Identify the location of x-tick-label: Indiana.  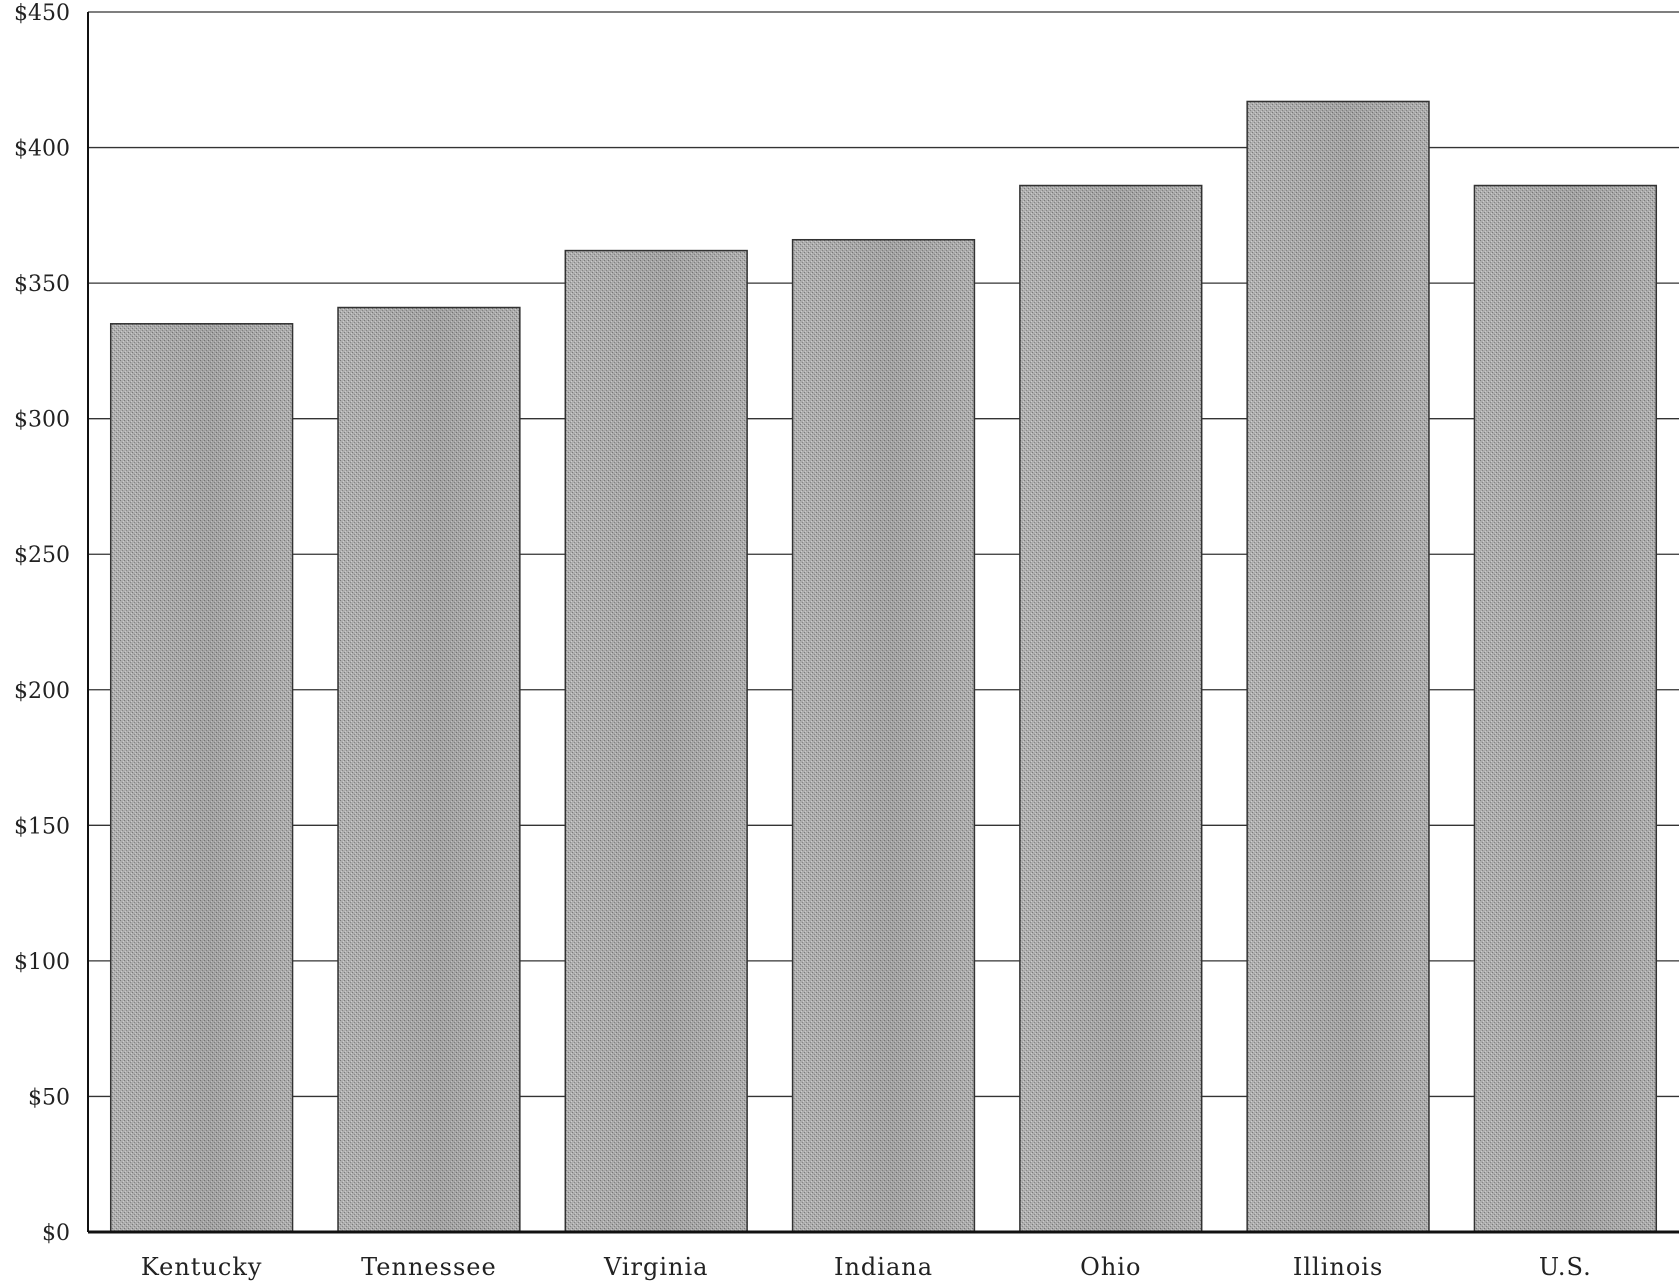
(883, 1267).